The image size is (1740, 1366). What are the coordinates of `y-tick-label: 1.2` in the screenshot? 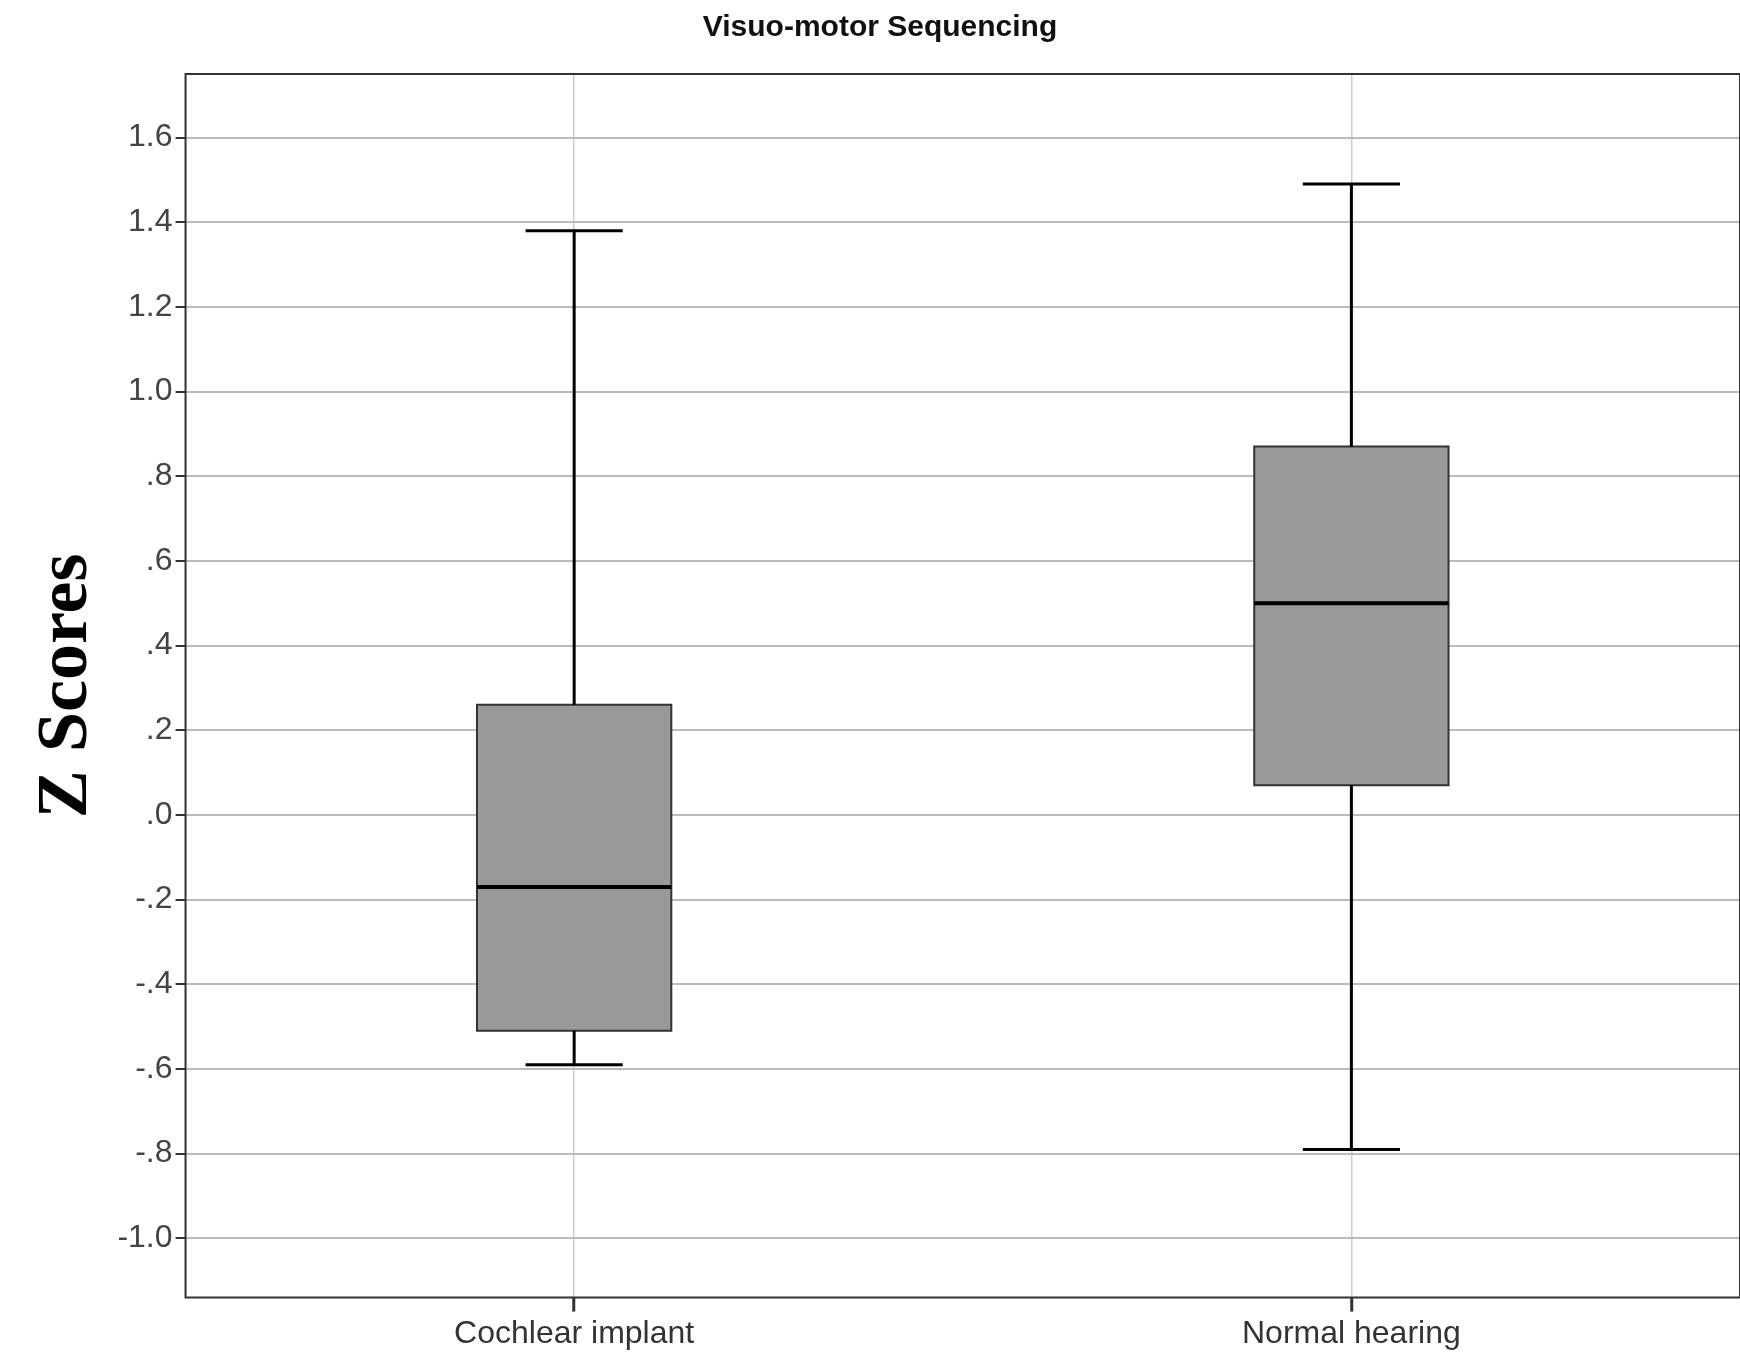 It's located at (150, 304).